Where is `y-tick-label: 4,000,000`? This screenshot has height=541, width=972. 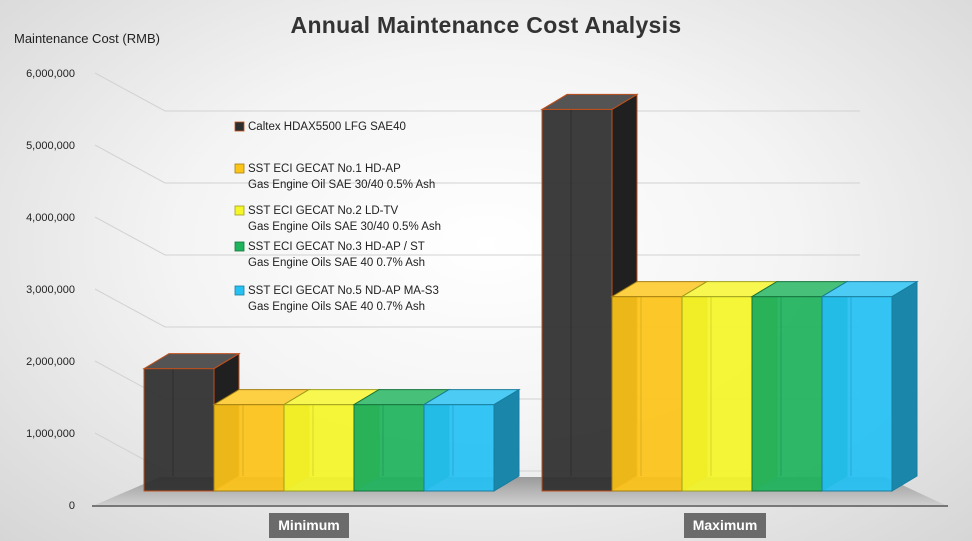
y-tick-label: 4,000,000 is located at coordinates (50, 218).